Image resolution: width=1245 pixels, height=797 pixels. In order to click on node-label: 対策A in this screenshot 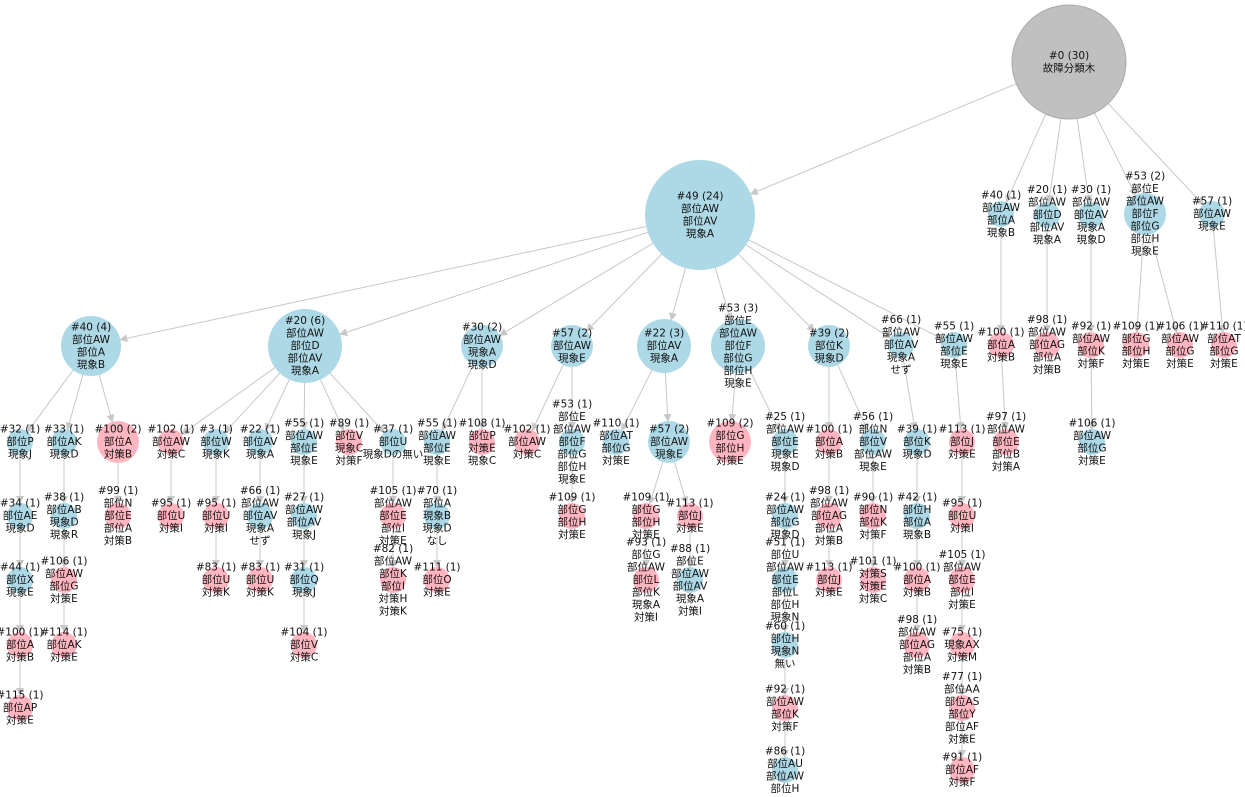, I will do `click(1006, 466)`.